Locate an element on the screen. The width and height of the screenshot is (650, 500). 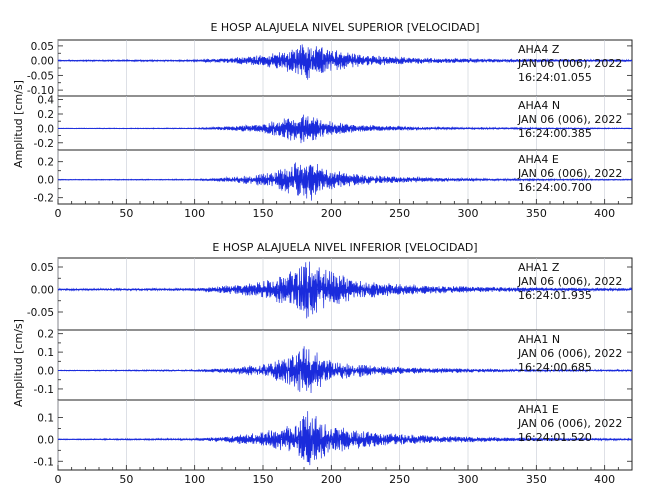
record-time-label: 16:24:00.700 is located at coordinates (555, 187).